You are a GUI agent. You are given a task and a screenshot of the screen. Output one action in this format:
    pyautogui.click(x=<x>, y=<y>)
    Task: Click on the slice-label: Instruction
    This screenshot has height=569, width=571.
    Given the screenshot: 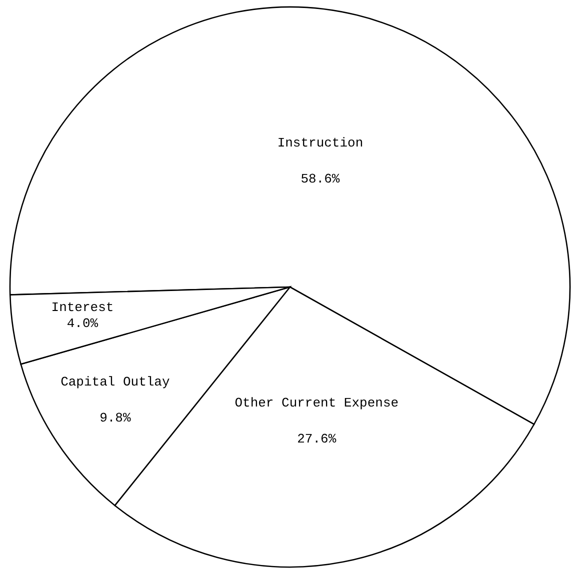 What is the action you would take?
    pyautogui.click(x=320, y=143)
    